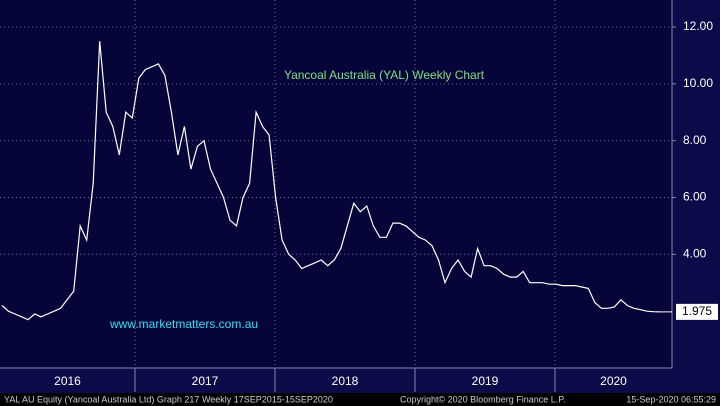  What do you see at coordinates (345, 381) in the screenshot?
I see `x-tick-label: 2018` at bounding box center [345, 381].